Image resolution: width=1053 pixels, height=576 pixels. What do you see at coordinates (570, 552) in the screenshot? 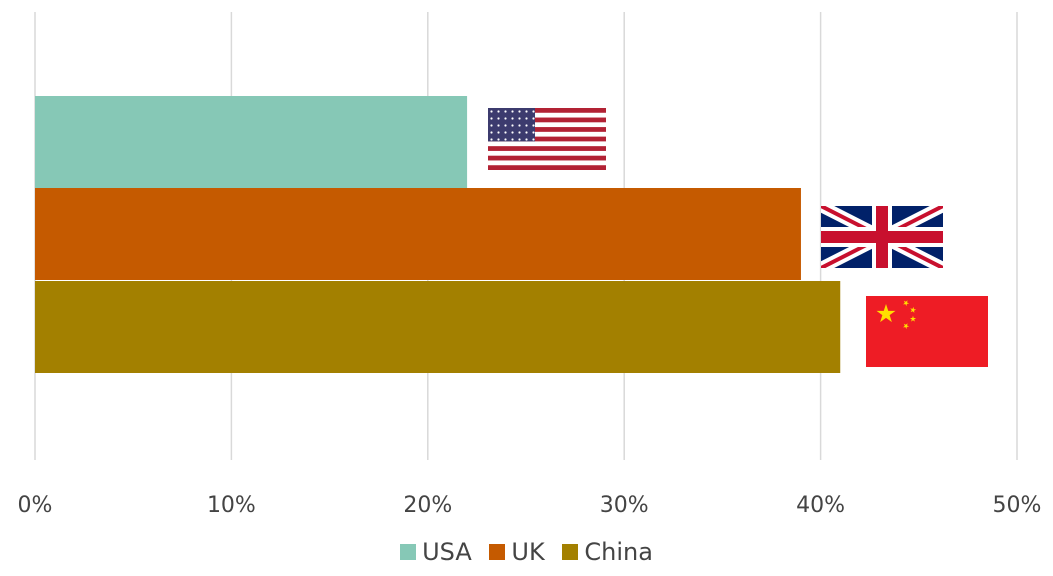
I see `legend-swatch-china` at bounding box center [570, 552].